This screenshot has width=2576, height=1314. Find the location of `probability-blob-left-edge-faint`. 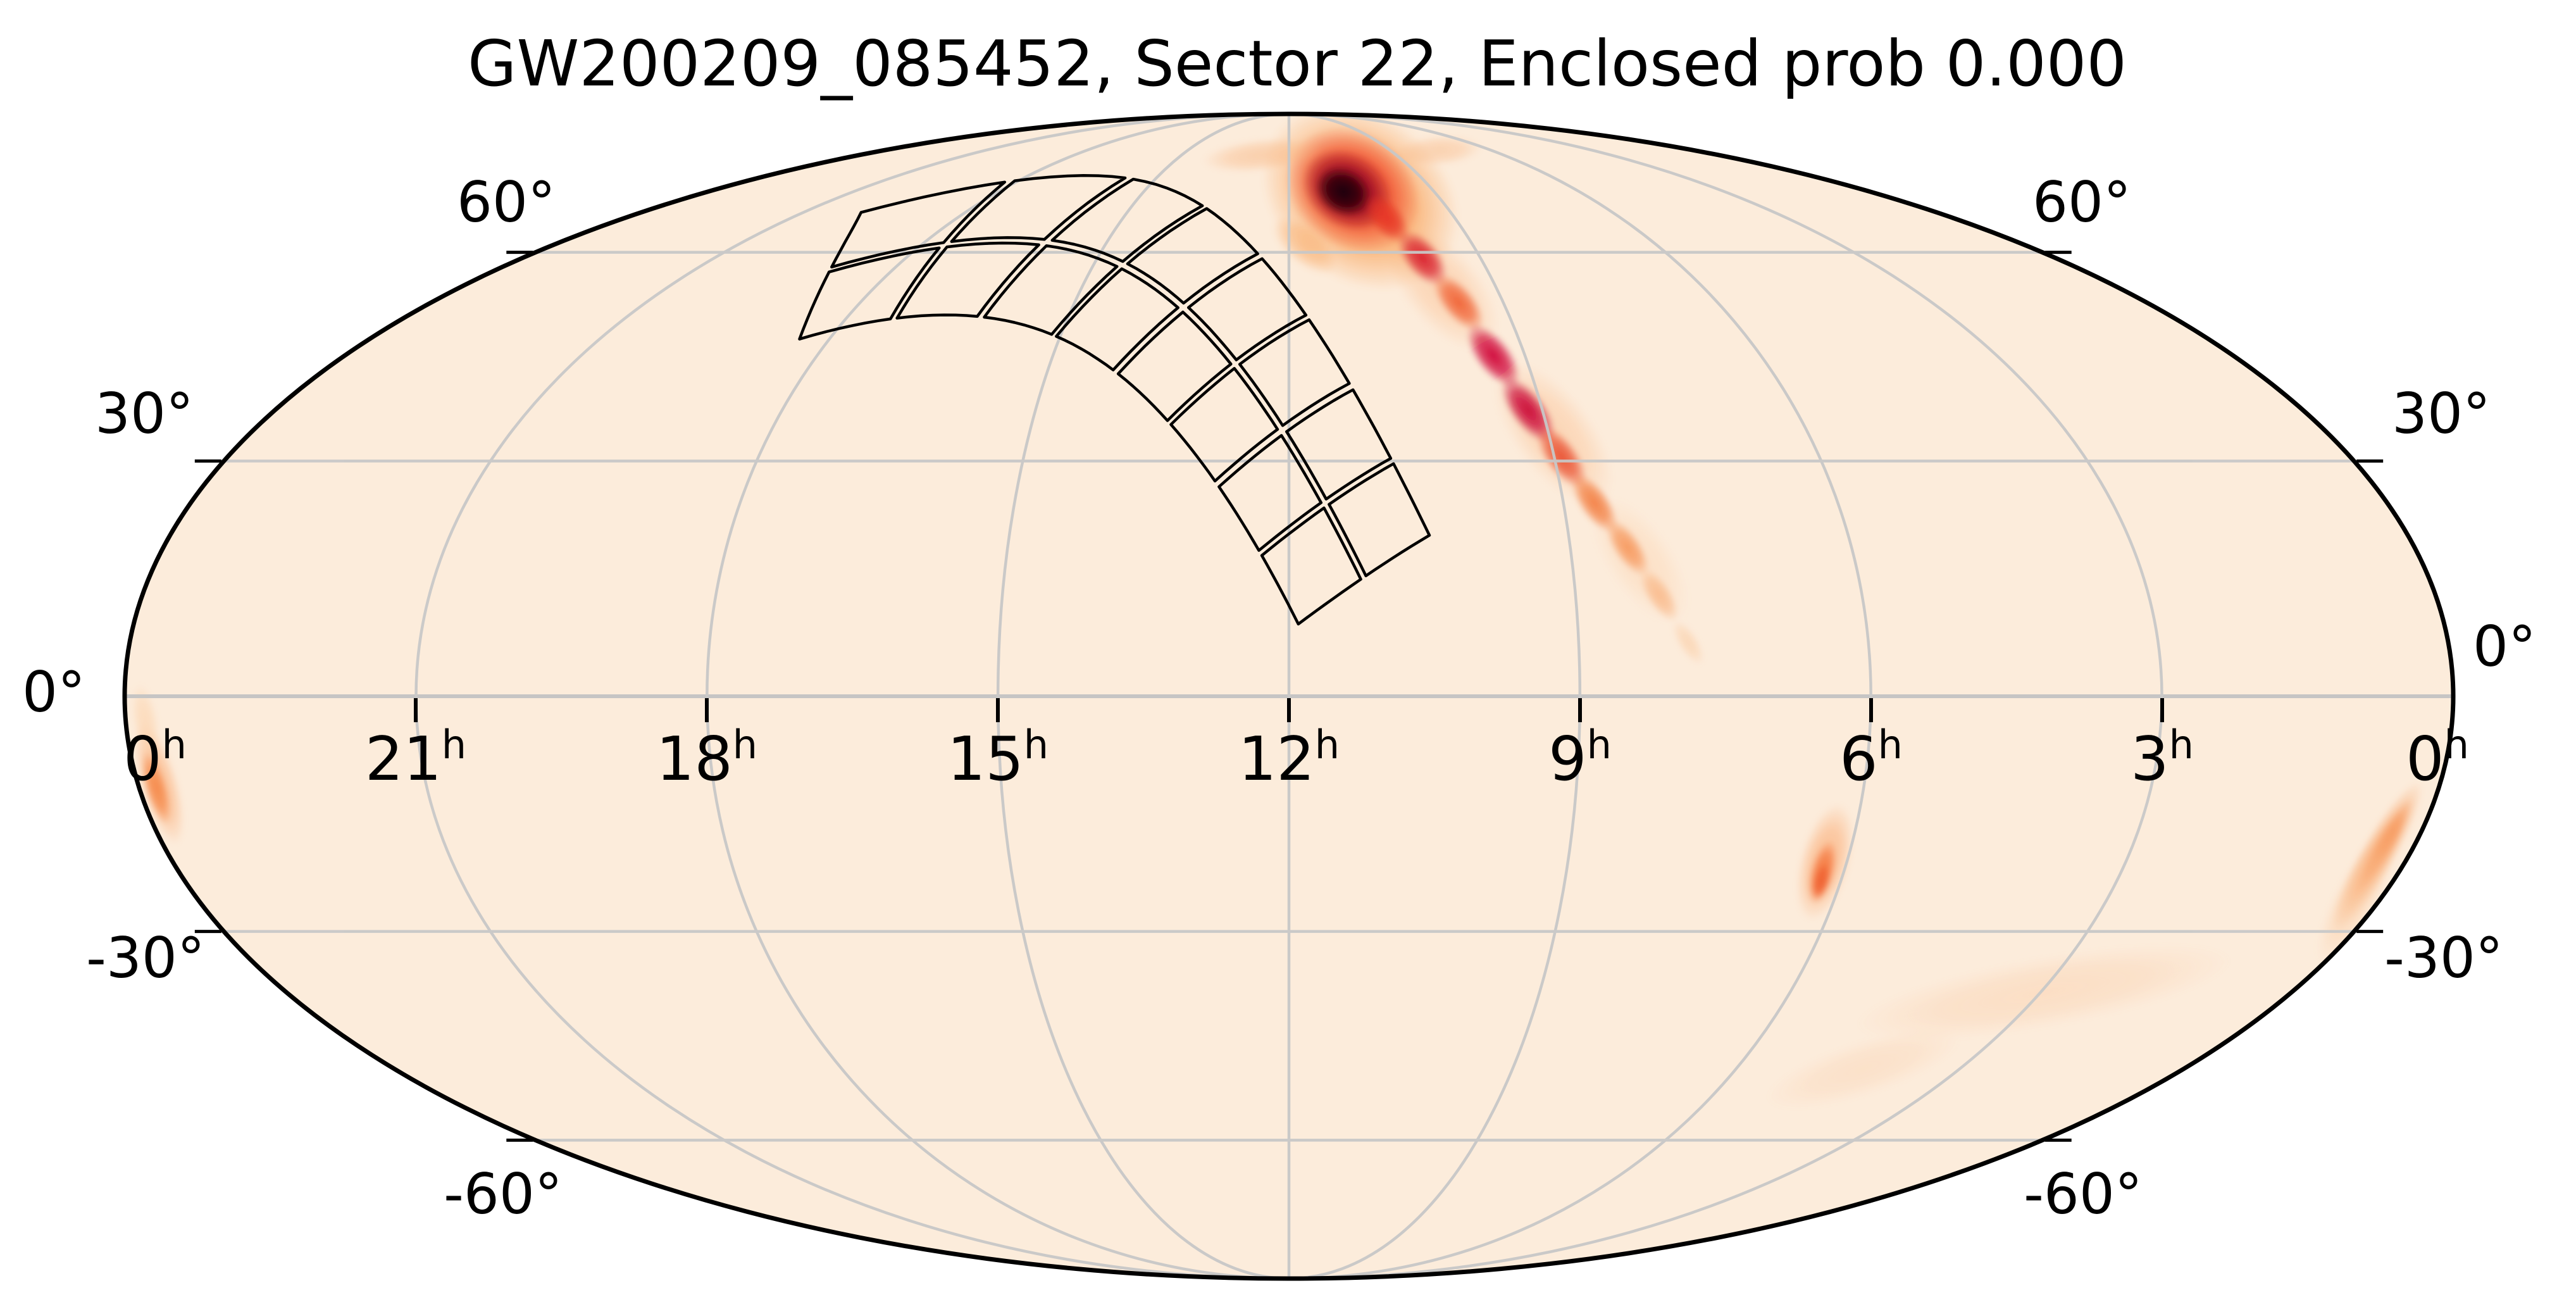

probability-blob-left-edge-faint is located at coordinates (145, 722).